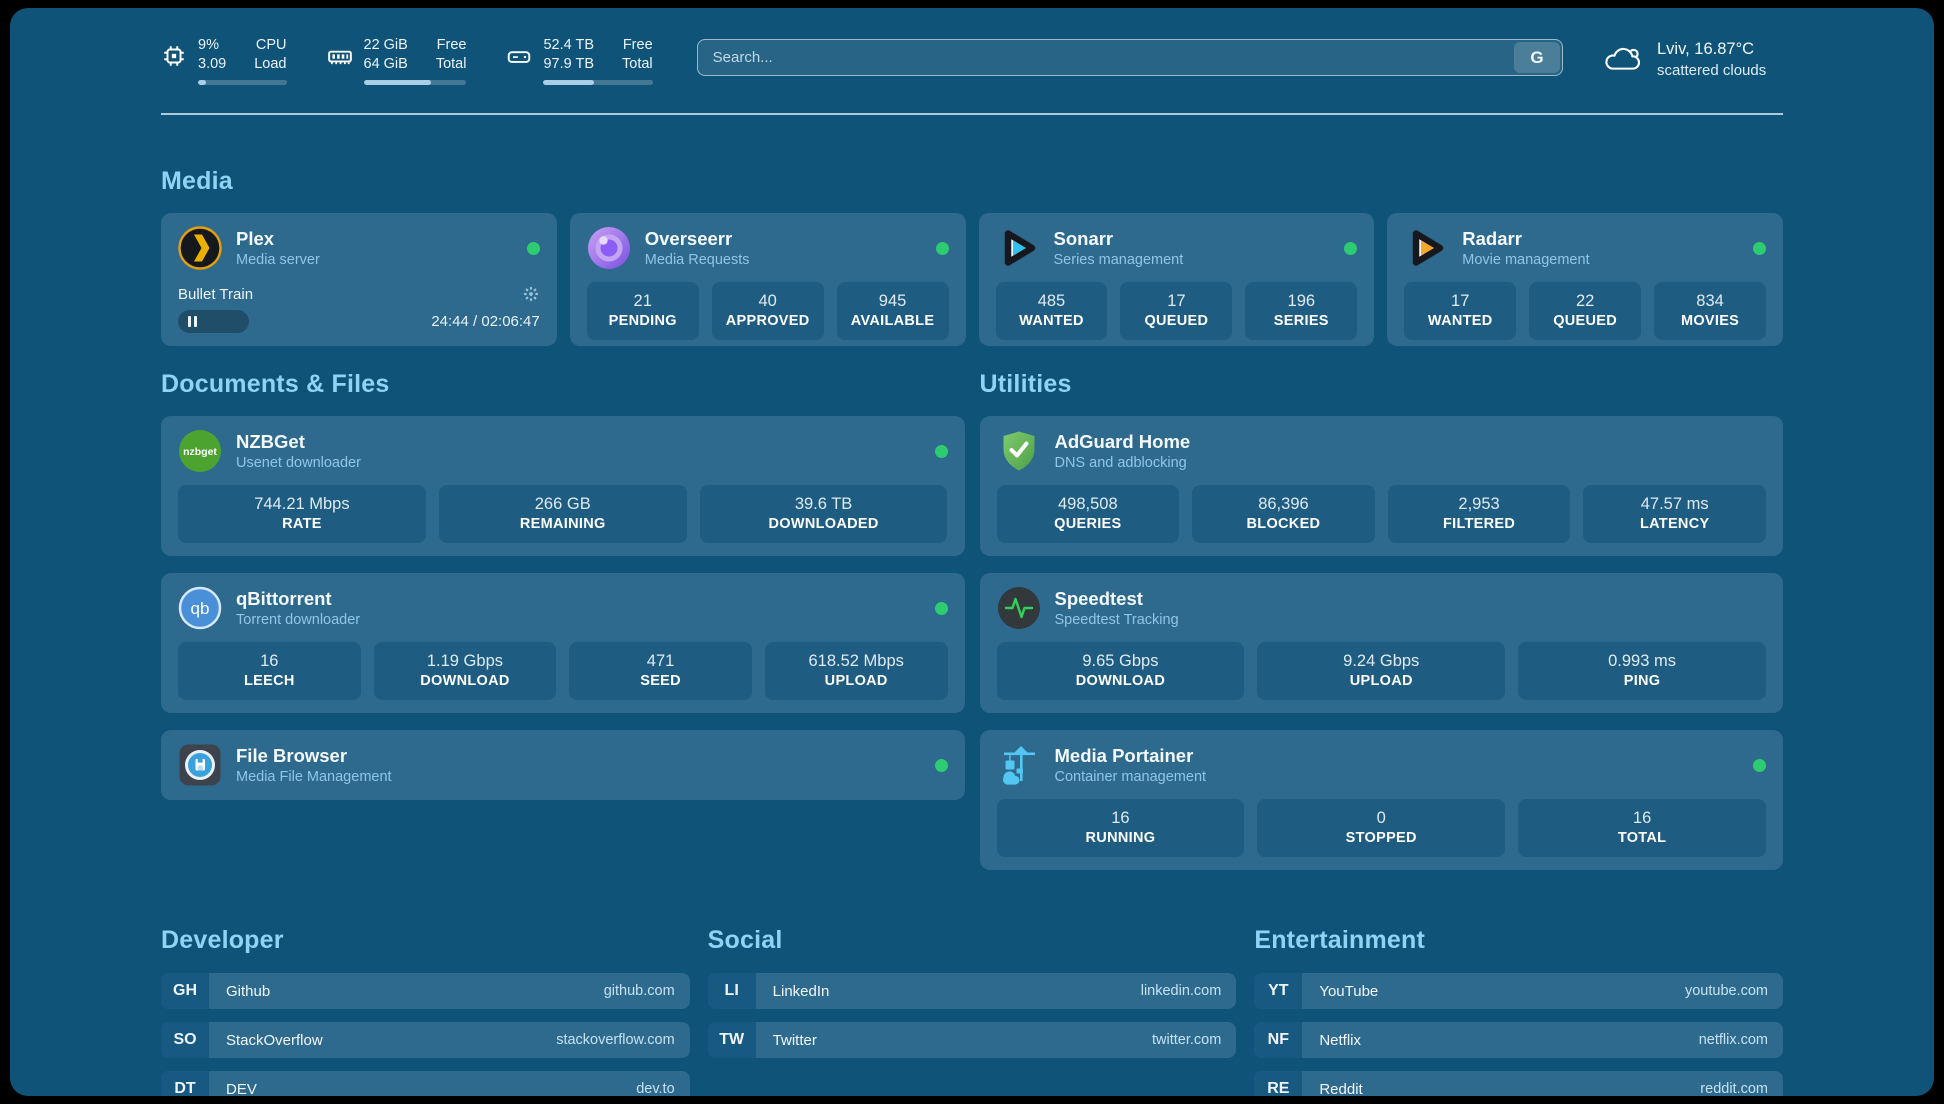 The image size is (1944, 1104). I want to click on bookmark-netflix: NF Netflix netflix.com, so click(1518, 1040).